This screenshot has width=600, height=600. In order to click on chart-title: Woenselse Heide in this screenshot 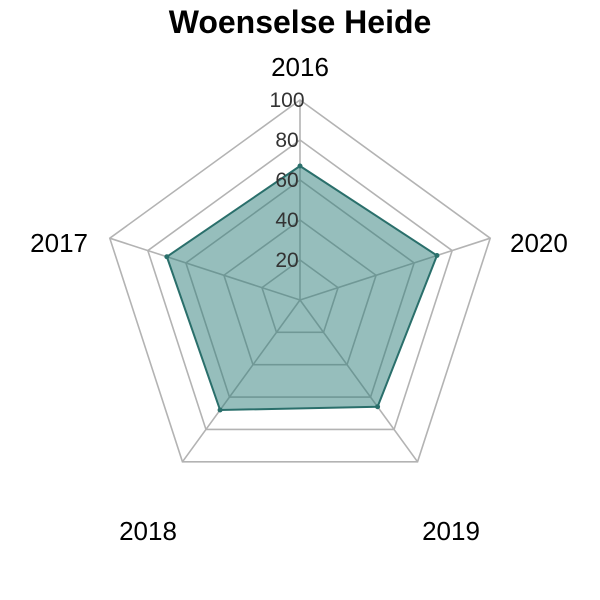, I will do `click(300, 22)`.